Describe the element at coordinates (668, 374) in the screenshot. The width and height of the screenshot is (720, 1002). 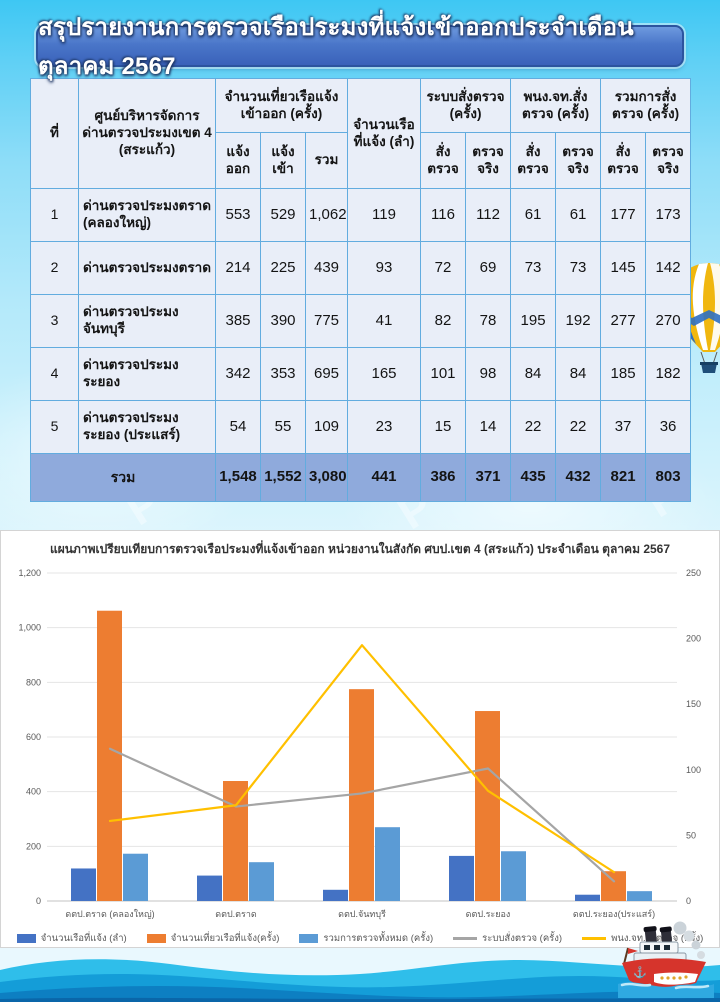
I see `cell-value: 182` at that location.